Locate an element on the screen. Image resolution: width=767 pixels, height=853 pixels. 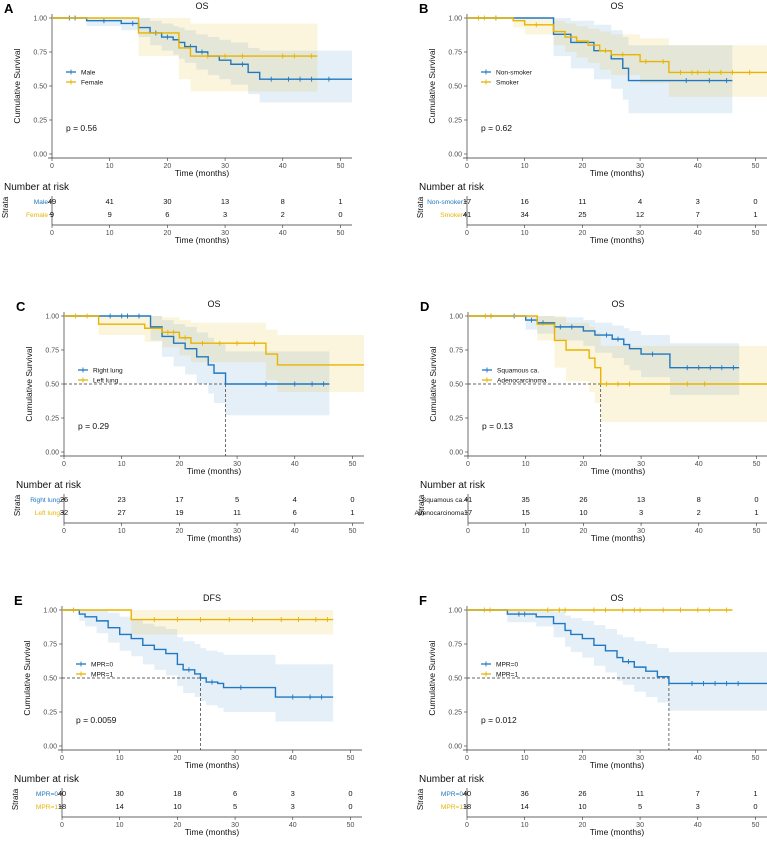
legend-label: Female is located at coordinates (92, 83).